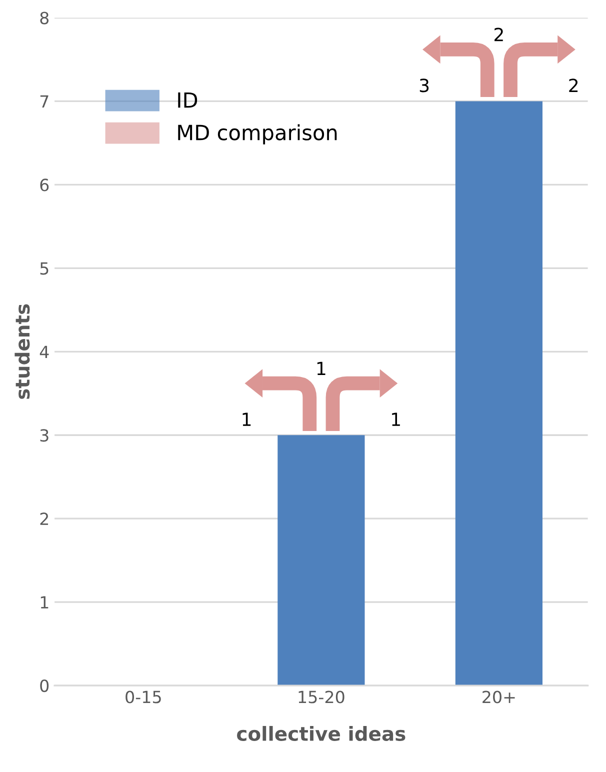 The width and height of the screenshot is (606, 772). I want to click on y-tick-label: 5, so click(44, 268).